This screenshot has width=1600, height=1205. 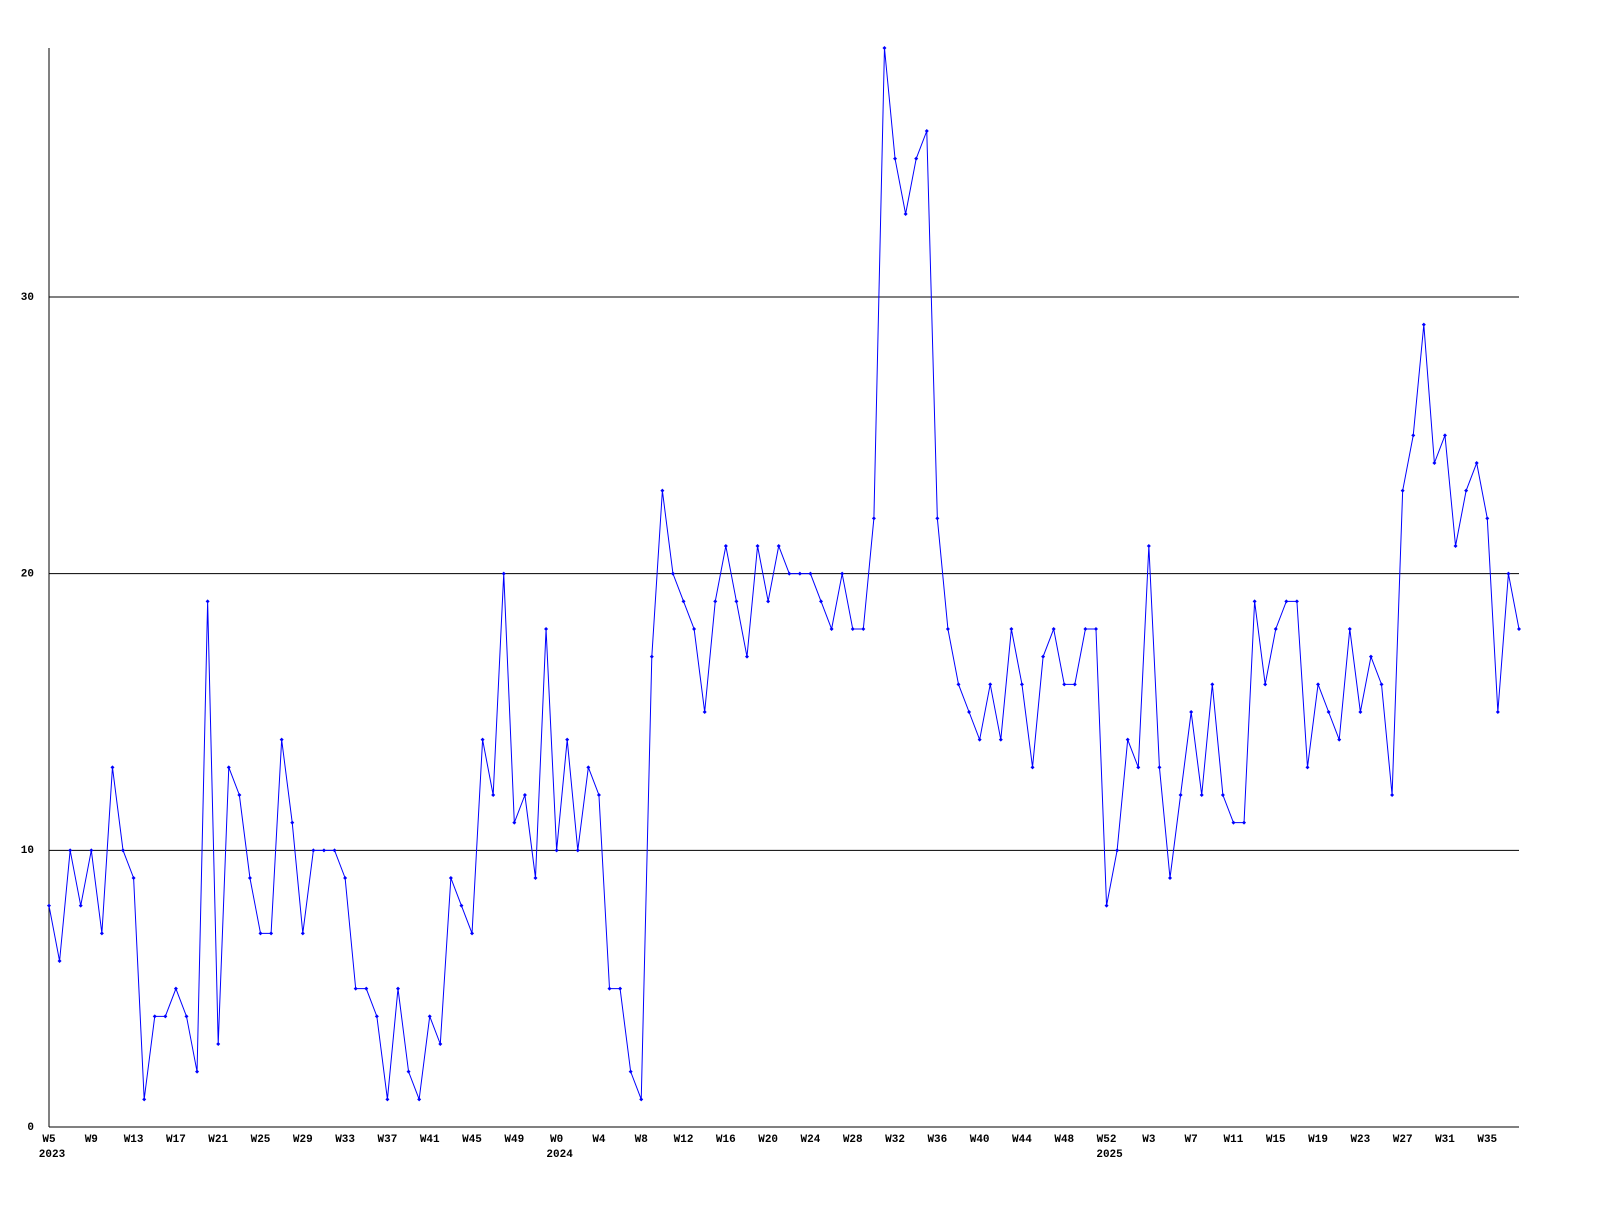 What do you see at coordinates (261, 1140) in the screenshot?
I see `x-tick-label: W25` at bounding box center [261, 1140].